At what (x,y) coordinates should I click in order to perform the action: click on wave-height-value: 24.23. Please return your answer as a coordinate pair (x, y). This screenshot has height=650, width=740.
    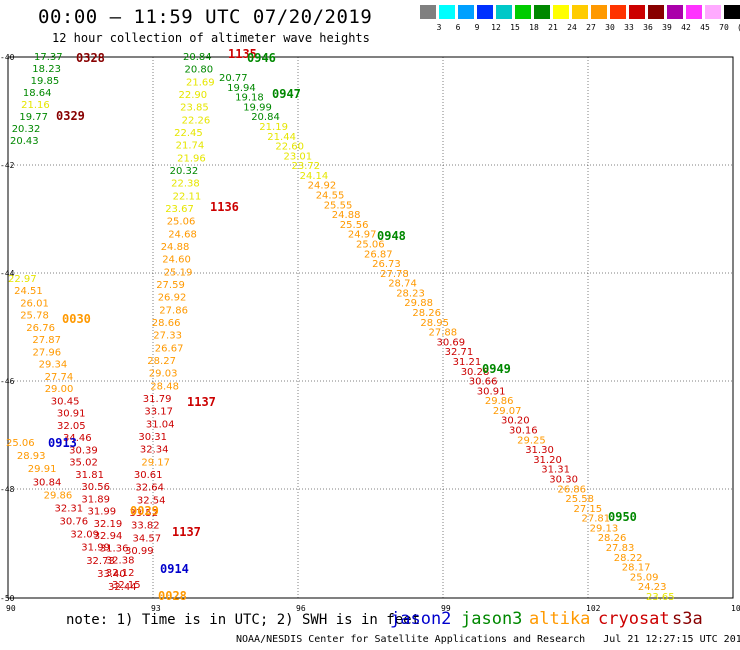
    Looking at the image, I should click on (652, 587).